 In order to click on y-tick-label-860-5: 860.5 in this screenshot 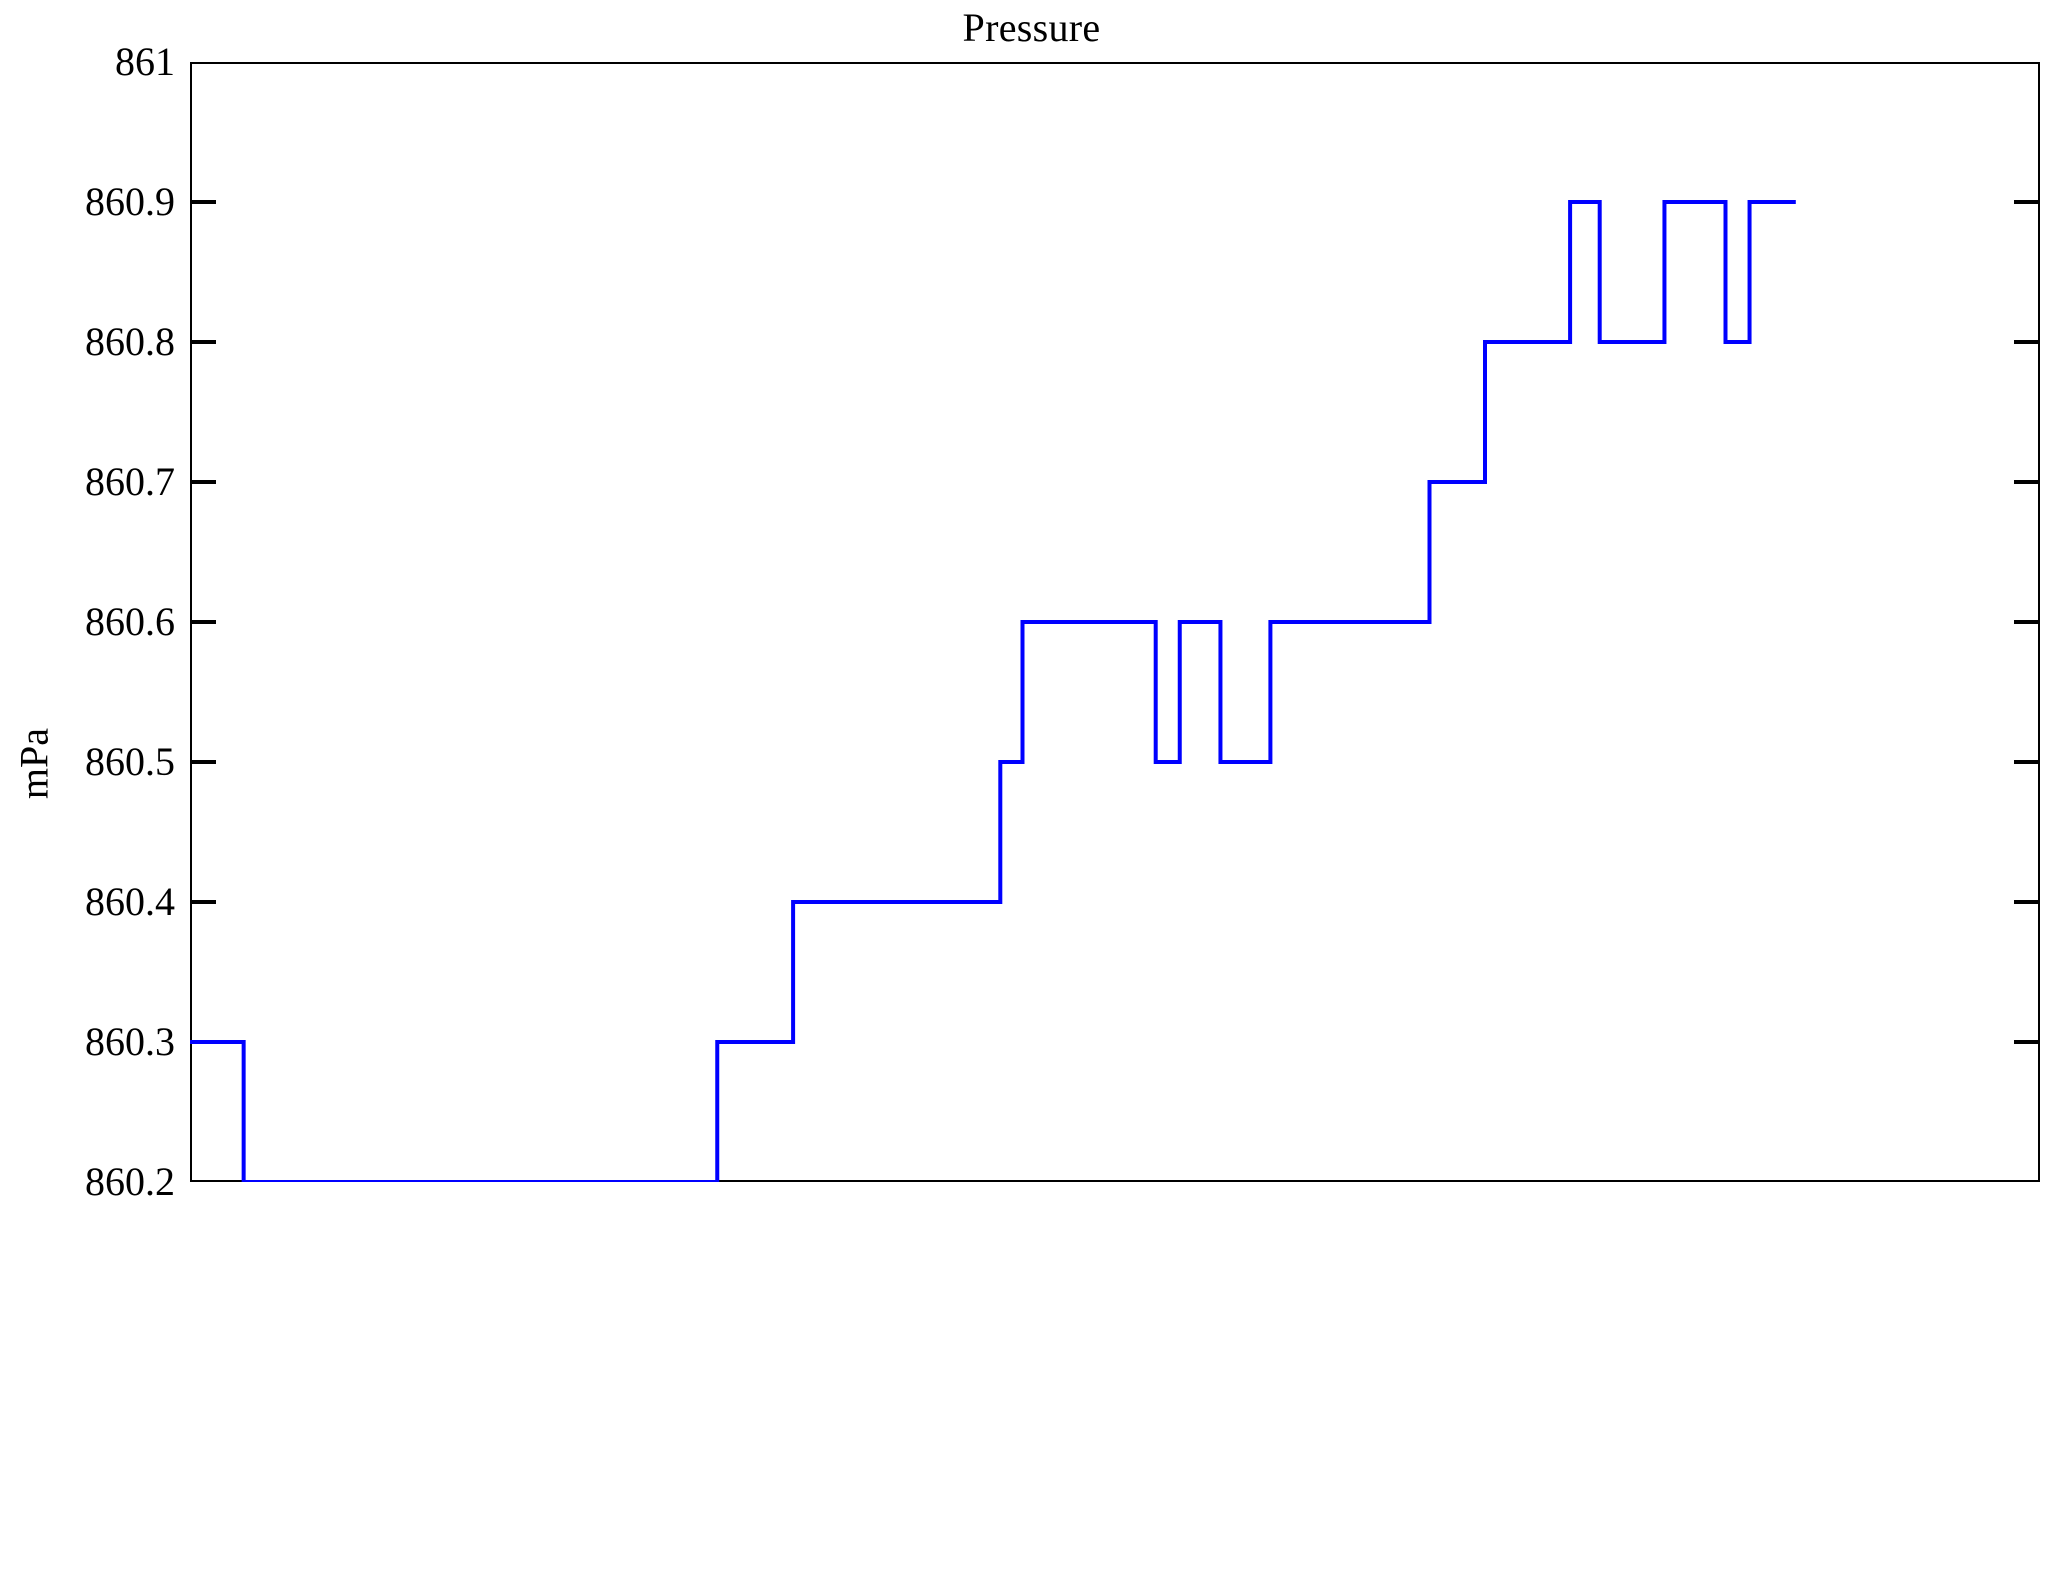, I will do `click(130, 761)`.